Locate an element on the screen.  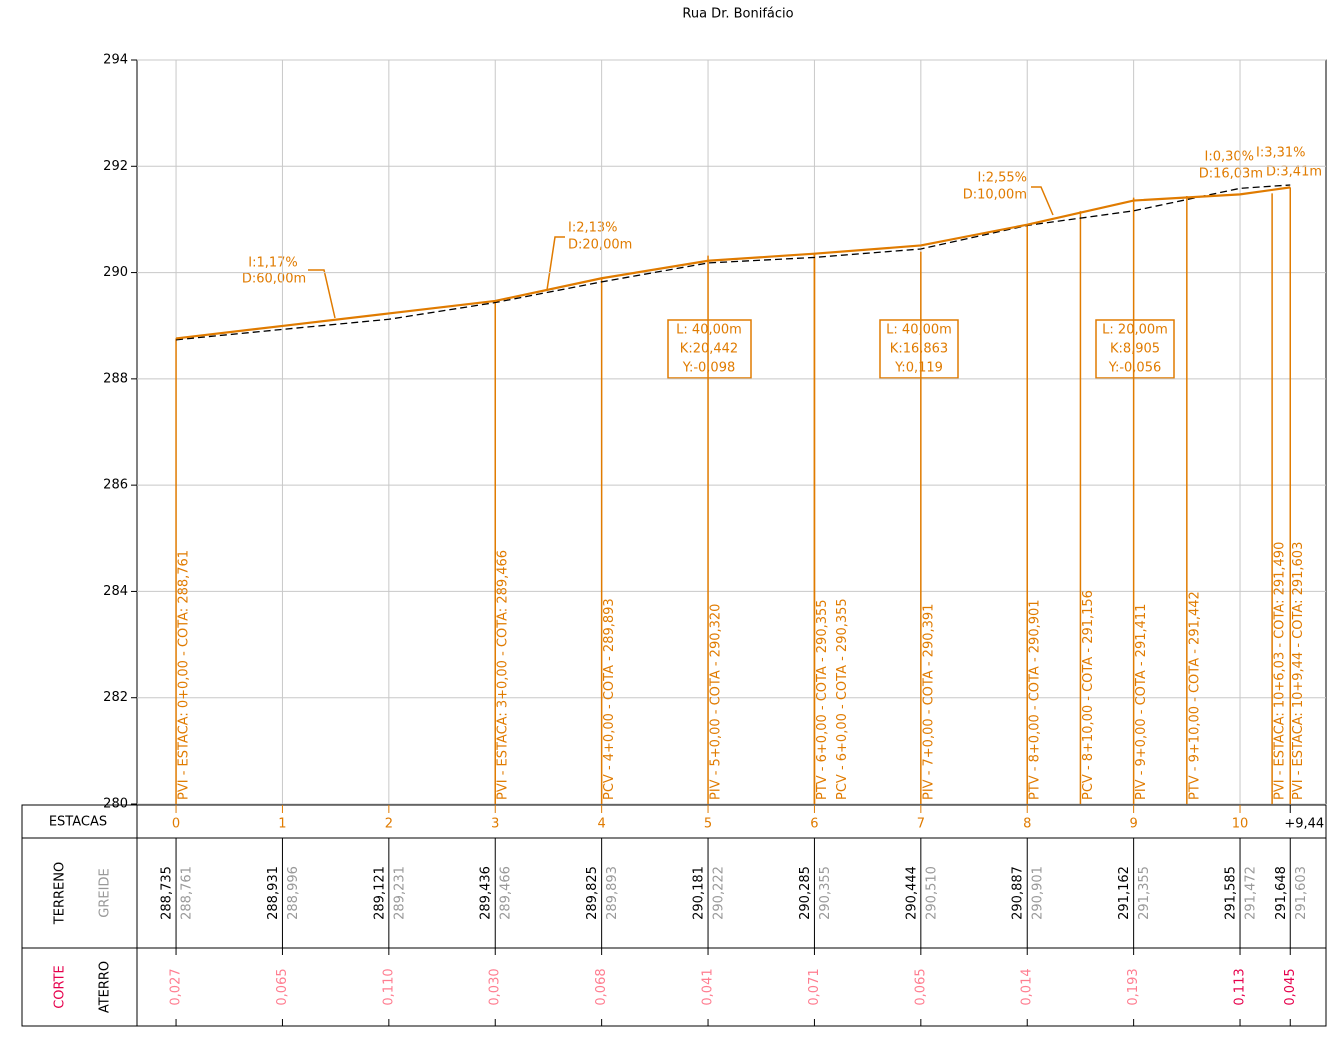
x-tick-label: 9 is located at coordinates (1133, 824).